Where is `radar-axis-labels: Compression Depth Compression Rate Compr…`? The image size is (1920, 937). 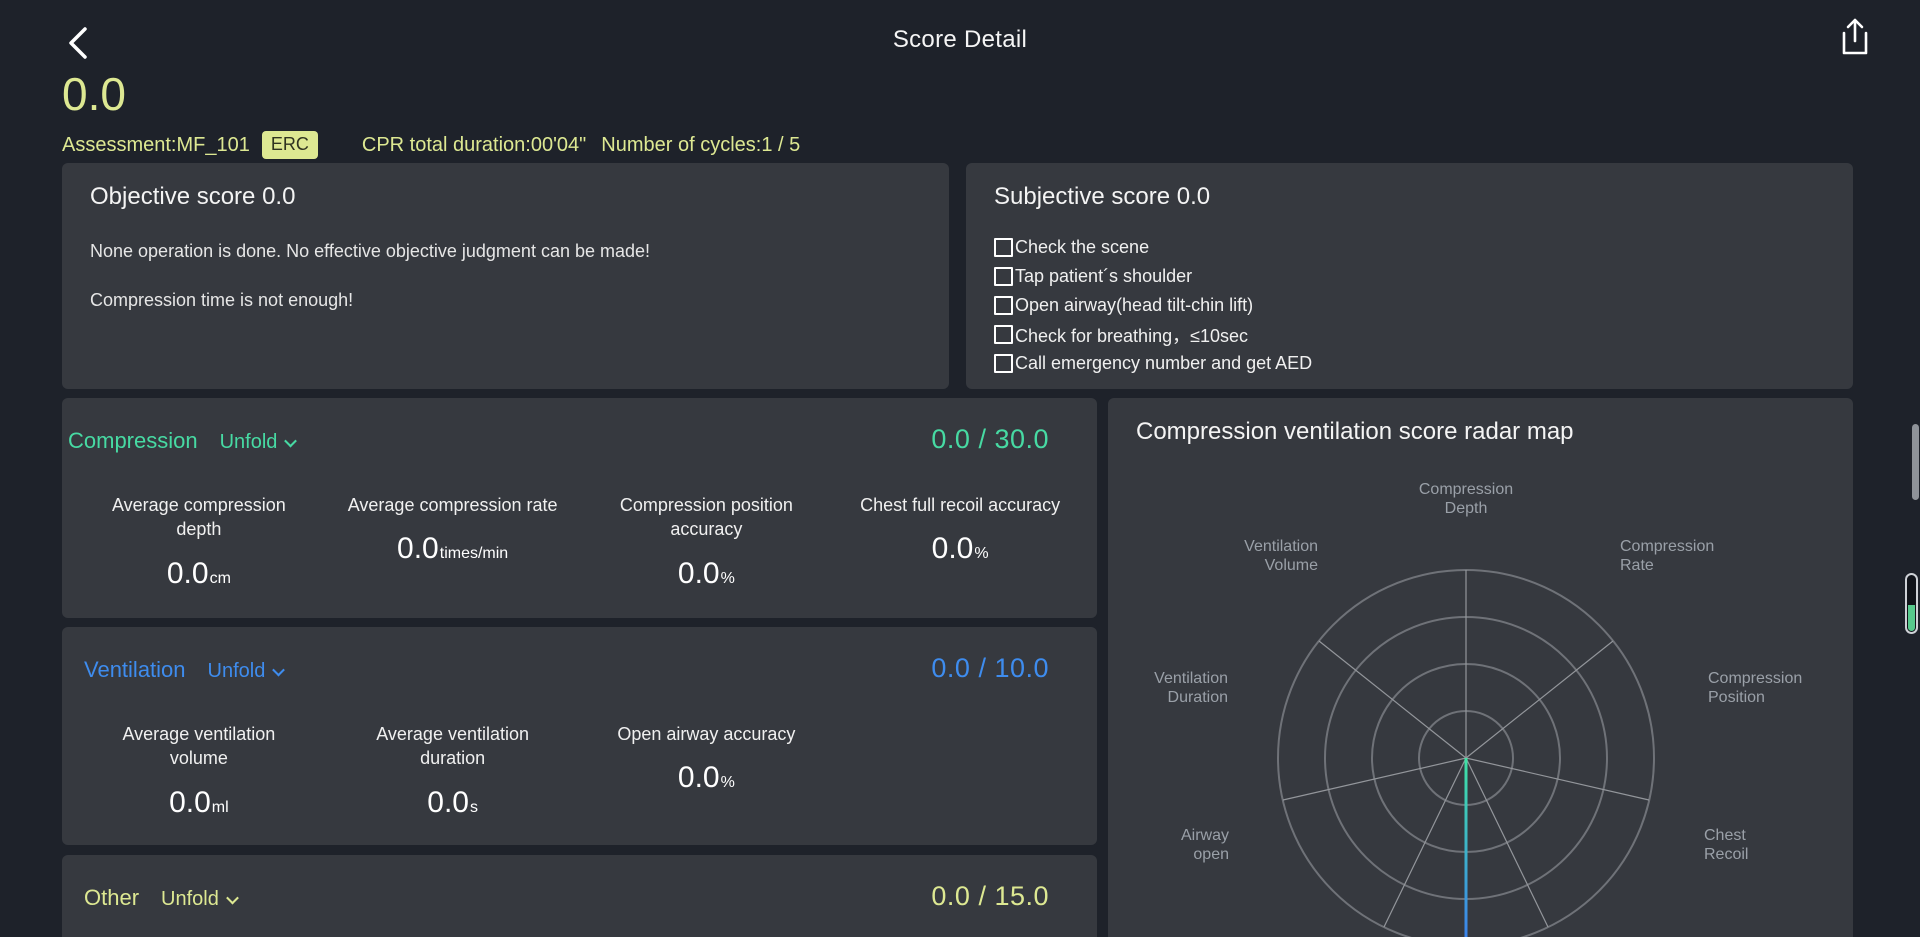 radar-axis-labels: Compression Depth Compression Rate Compr… is located at coordinates (1478, 672).